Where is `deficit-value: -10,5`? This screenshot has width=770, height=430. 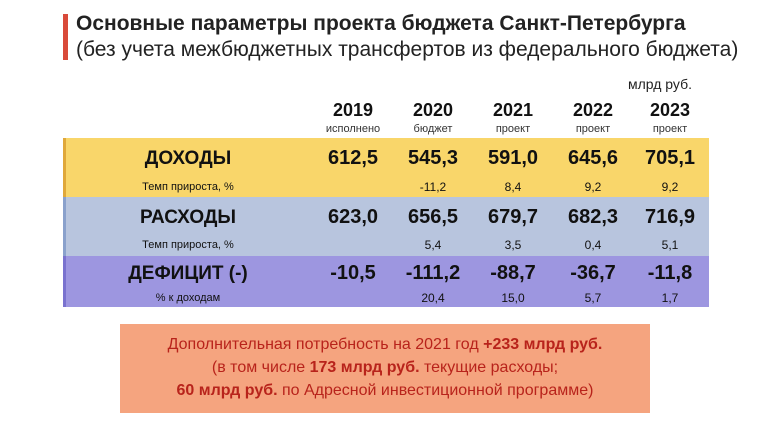
deficit-value: -10,5 is located at coordinates (353, 273).